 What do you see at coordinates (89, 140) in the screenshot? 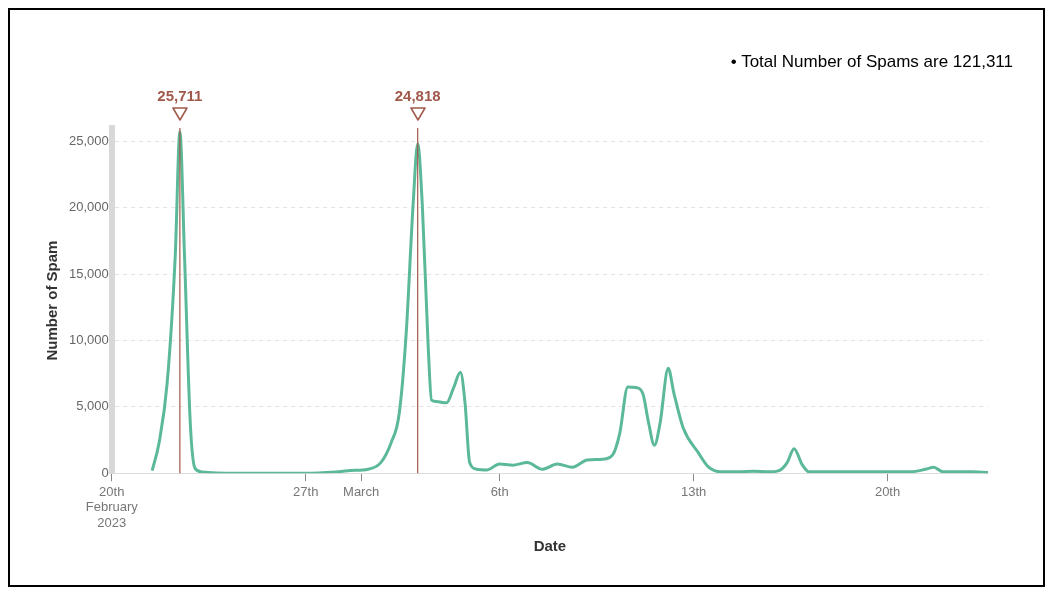
I see `y-tick-label: 25,000` at bounding box center [89, 140].